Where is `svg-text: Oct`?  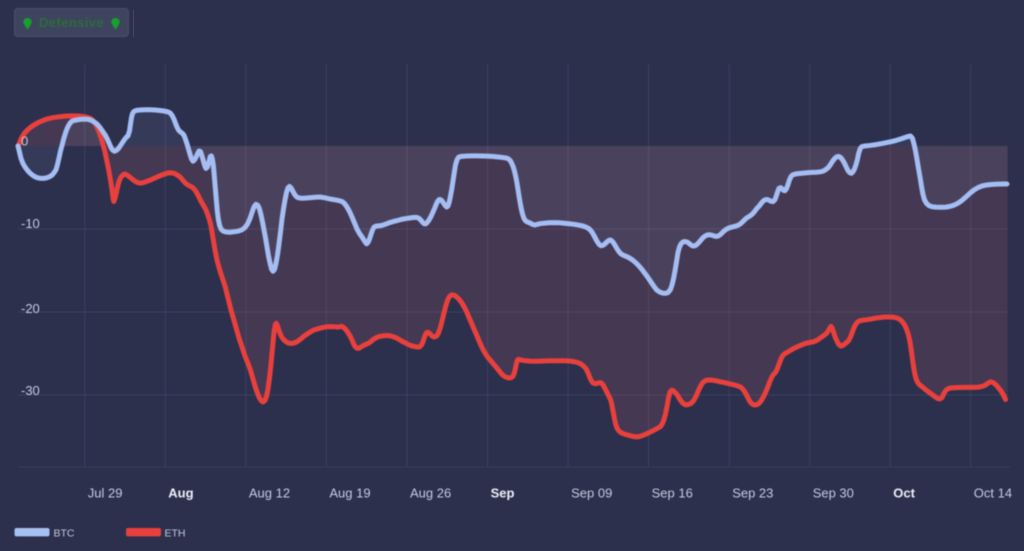
svg-text: Oct is located at coordinates (904, 493).